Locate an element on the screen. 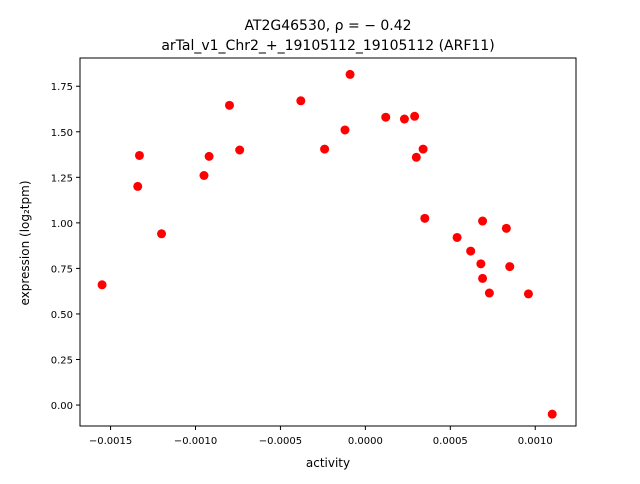 This screenshot has width=640, height=484. x-tick-label: −0.0015 is located at coordinates (110, 441).